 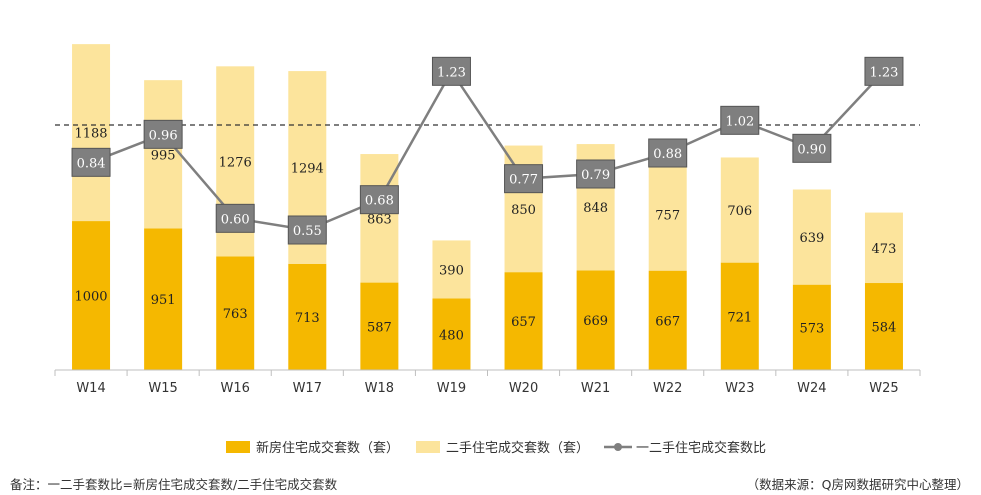 I want to click on label-new-W22: 667, so click(x=667, y=321).